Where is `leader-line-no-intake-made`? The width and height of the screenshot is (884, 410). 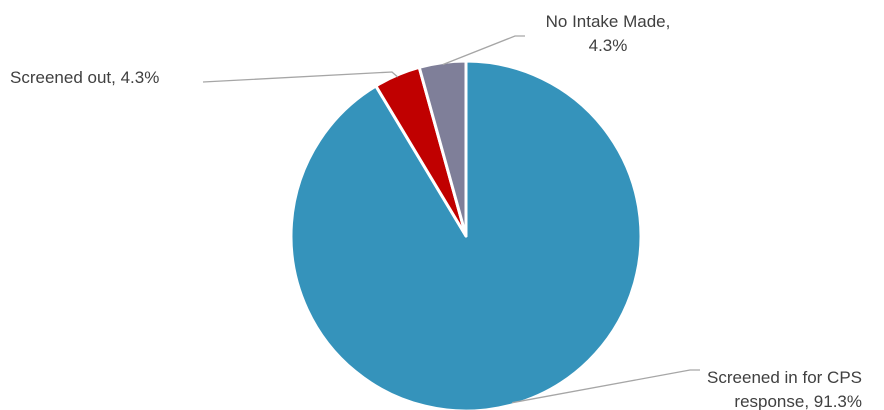
leader-line-no-intake-made is located at coordinates (483, 50).